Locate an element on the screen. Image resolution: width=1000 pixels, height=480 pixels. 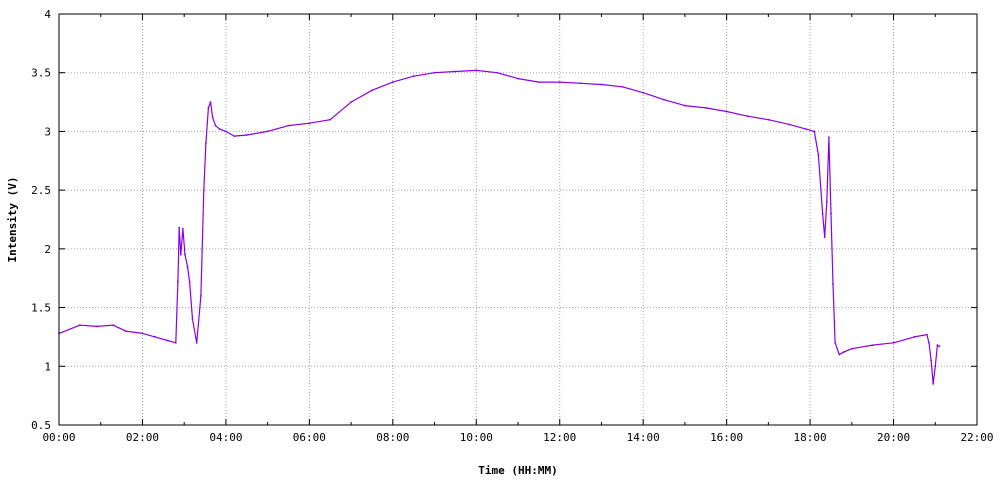
x-tick-label: 22:00 is located at coordinates (976, 437).